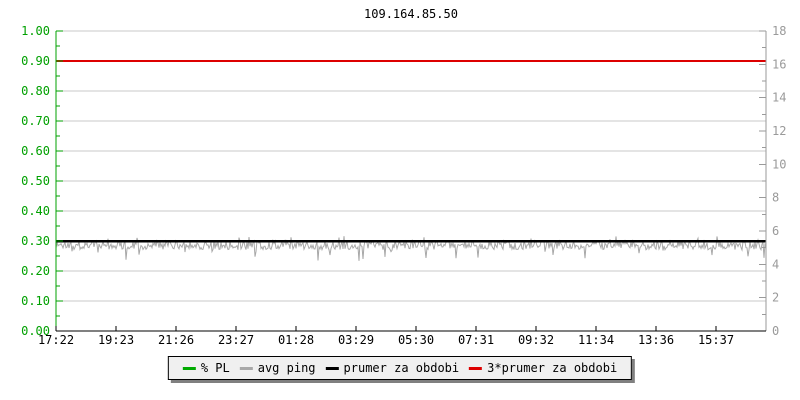 The height and width of the screenshot is (400, 800). What do you see at coordinates (411, 248) in the screenshot?
I see `avg-ping-line` at bounding box center [411, 248].